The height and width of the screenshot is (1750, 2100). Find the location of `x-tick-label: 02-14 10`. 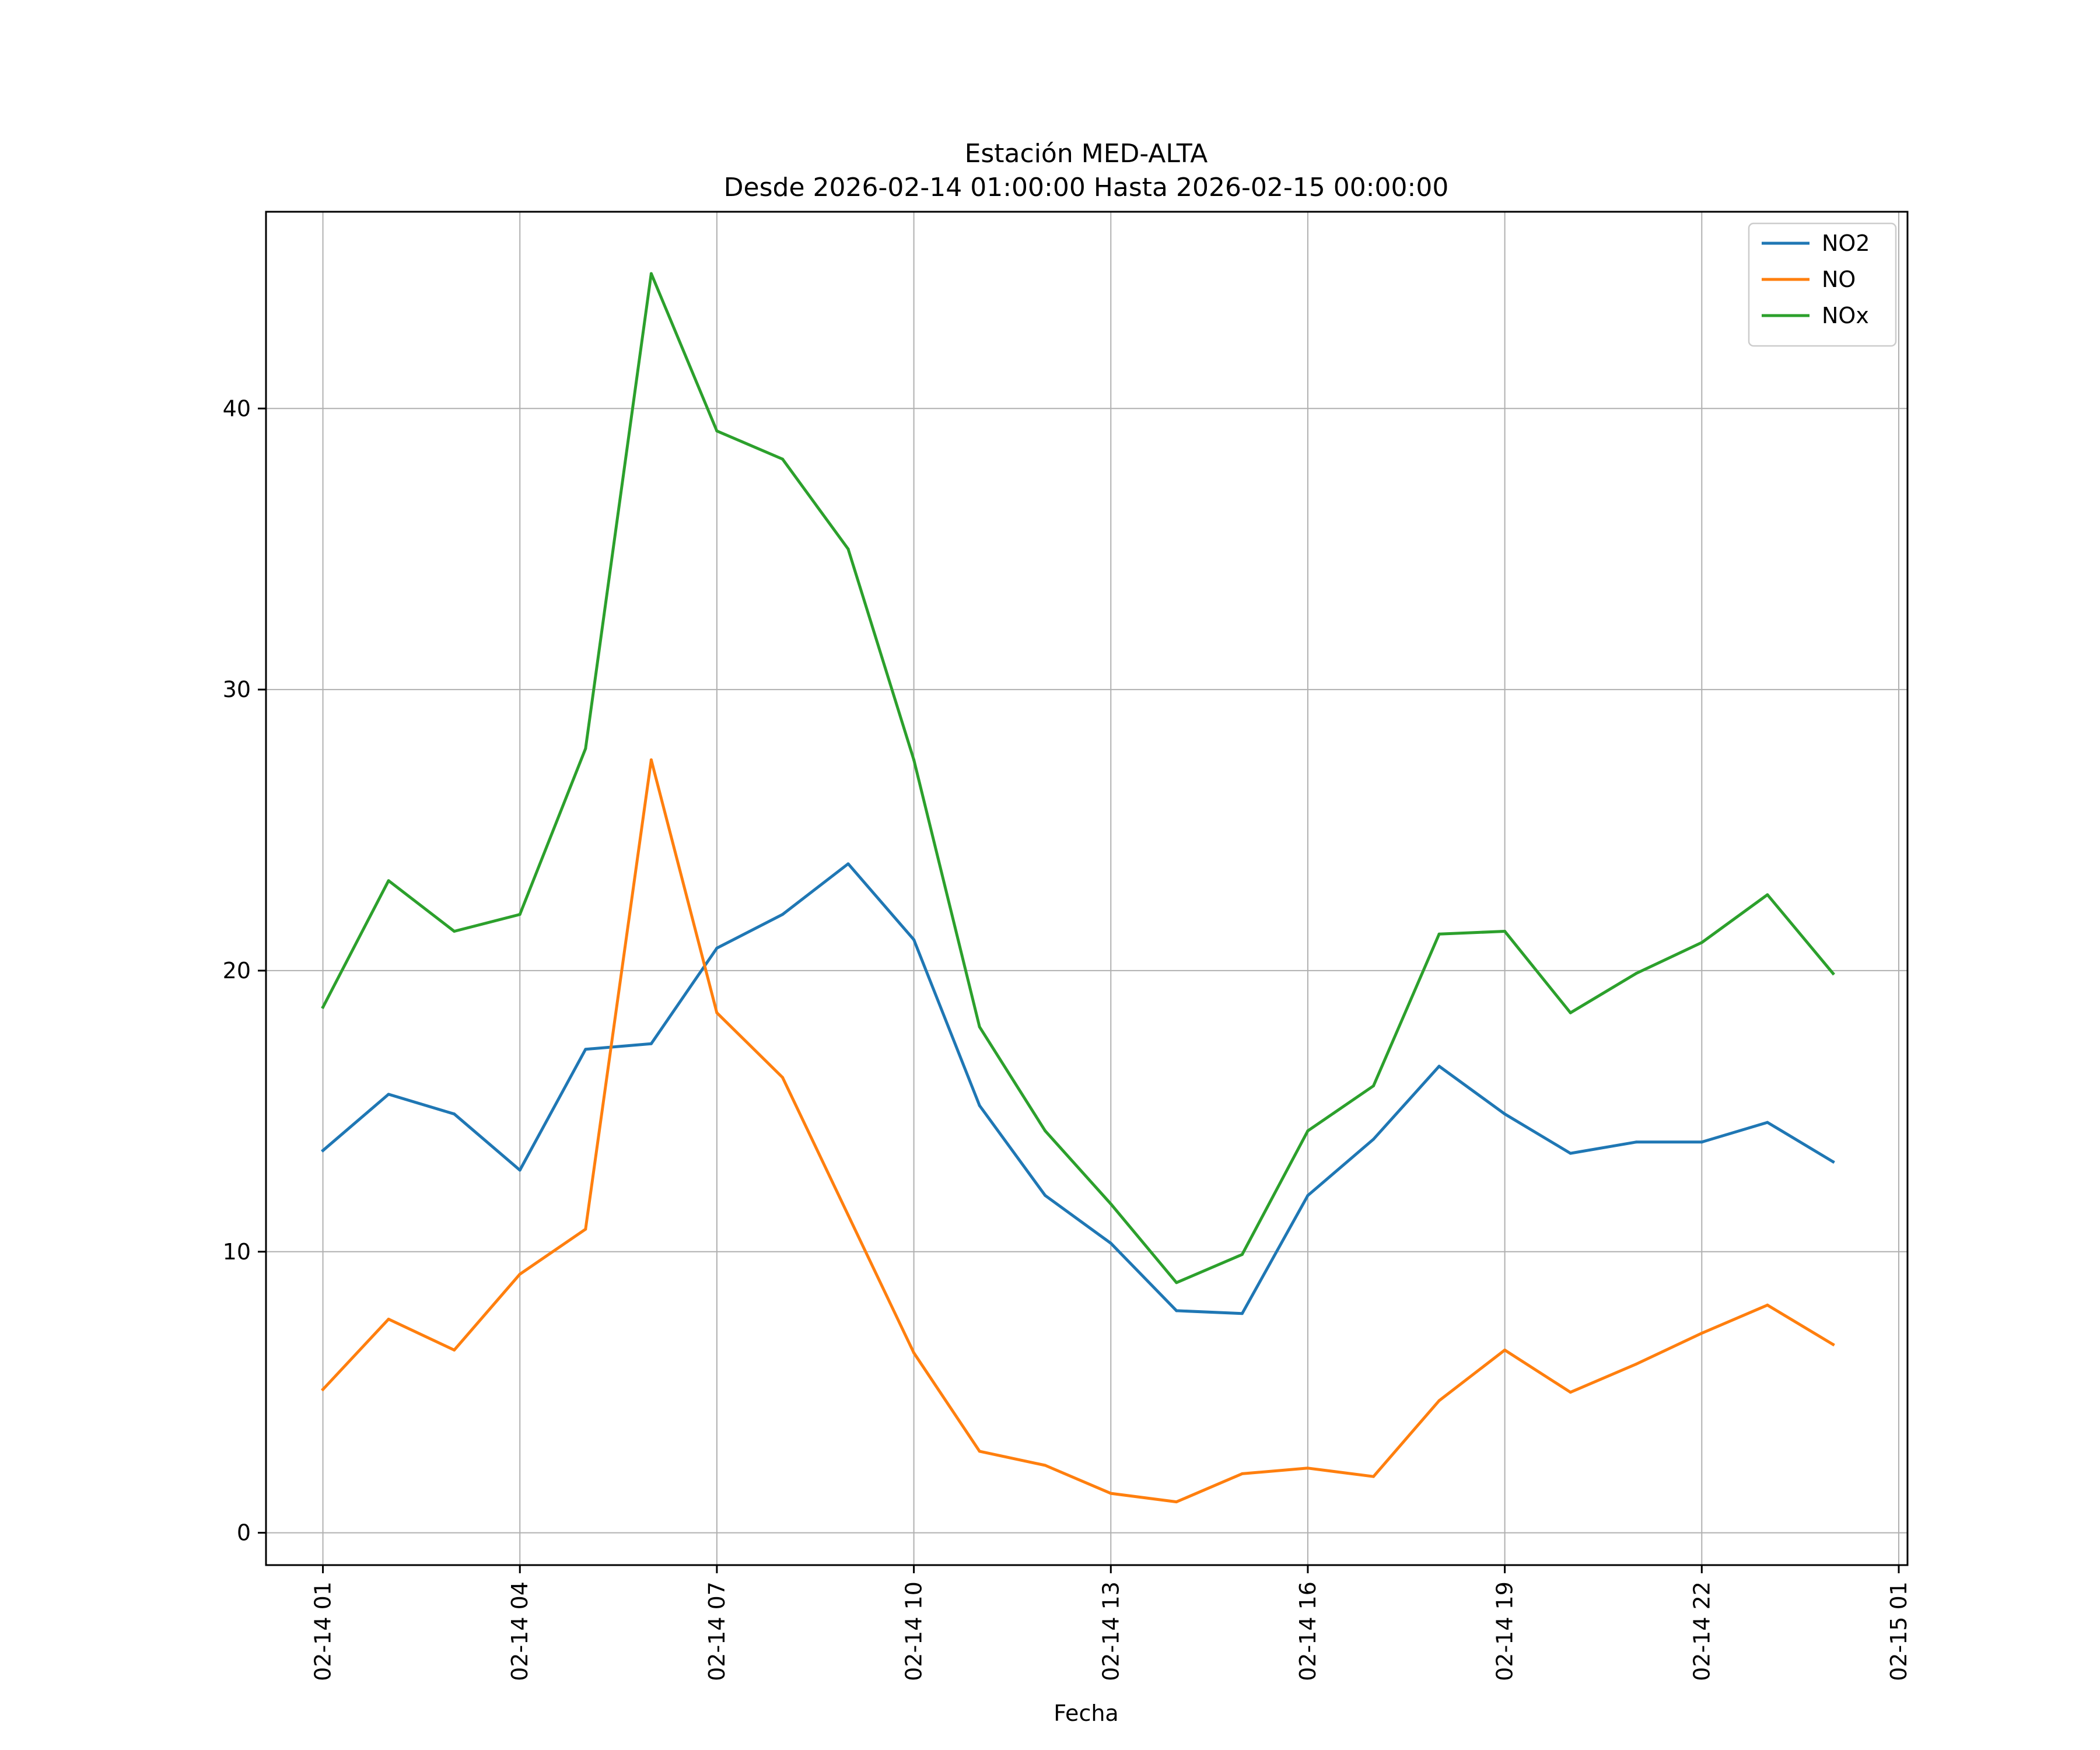

x-tick-label: 02-14 10 is located at coordinates (914, 1631).